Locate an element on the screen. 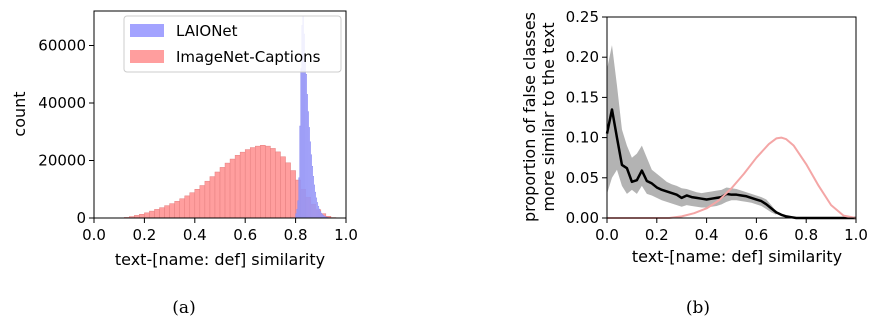 This screenshot has width=873, height=321. panel-b-x-axis-title: text-[name: def] similarity is located at coordinates (737, 256).